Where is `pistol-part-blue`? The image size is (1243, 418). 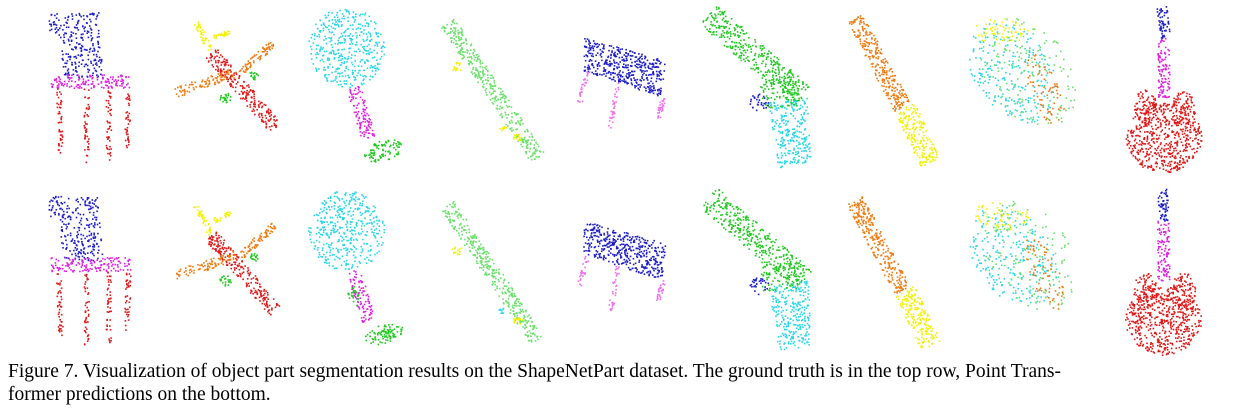 pistol-part-blue is located at coordinates (759, 286).